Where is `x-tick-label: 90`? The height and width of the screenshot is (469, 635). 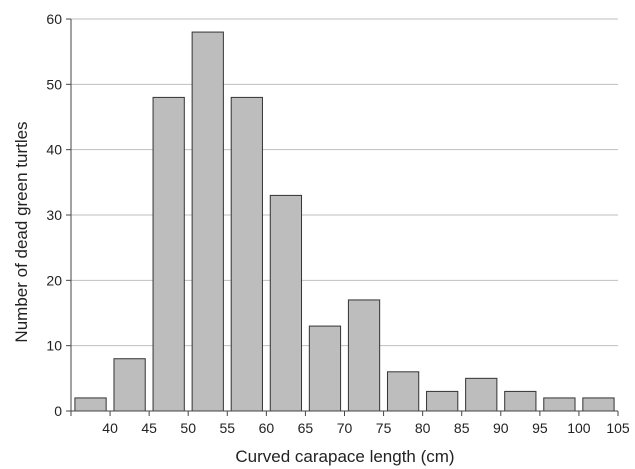 x-tick-label: 90 is located at coordinates (501, 428).